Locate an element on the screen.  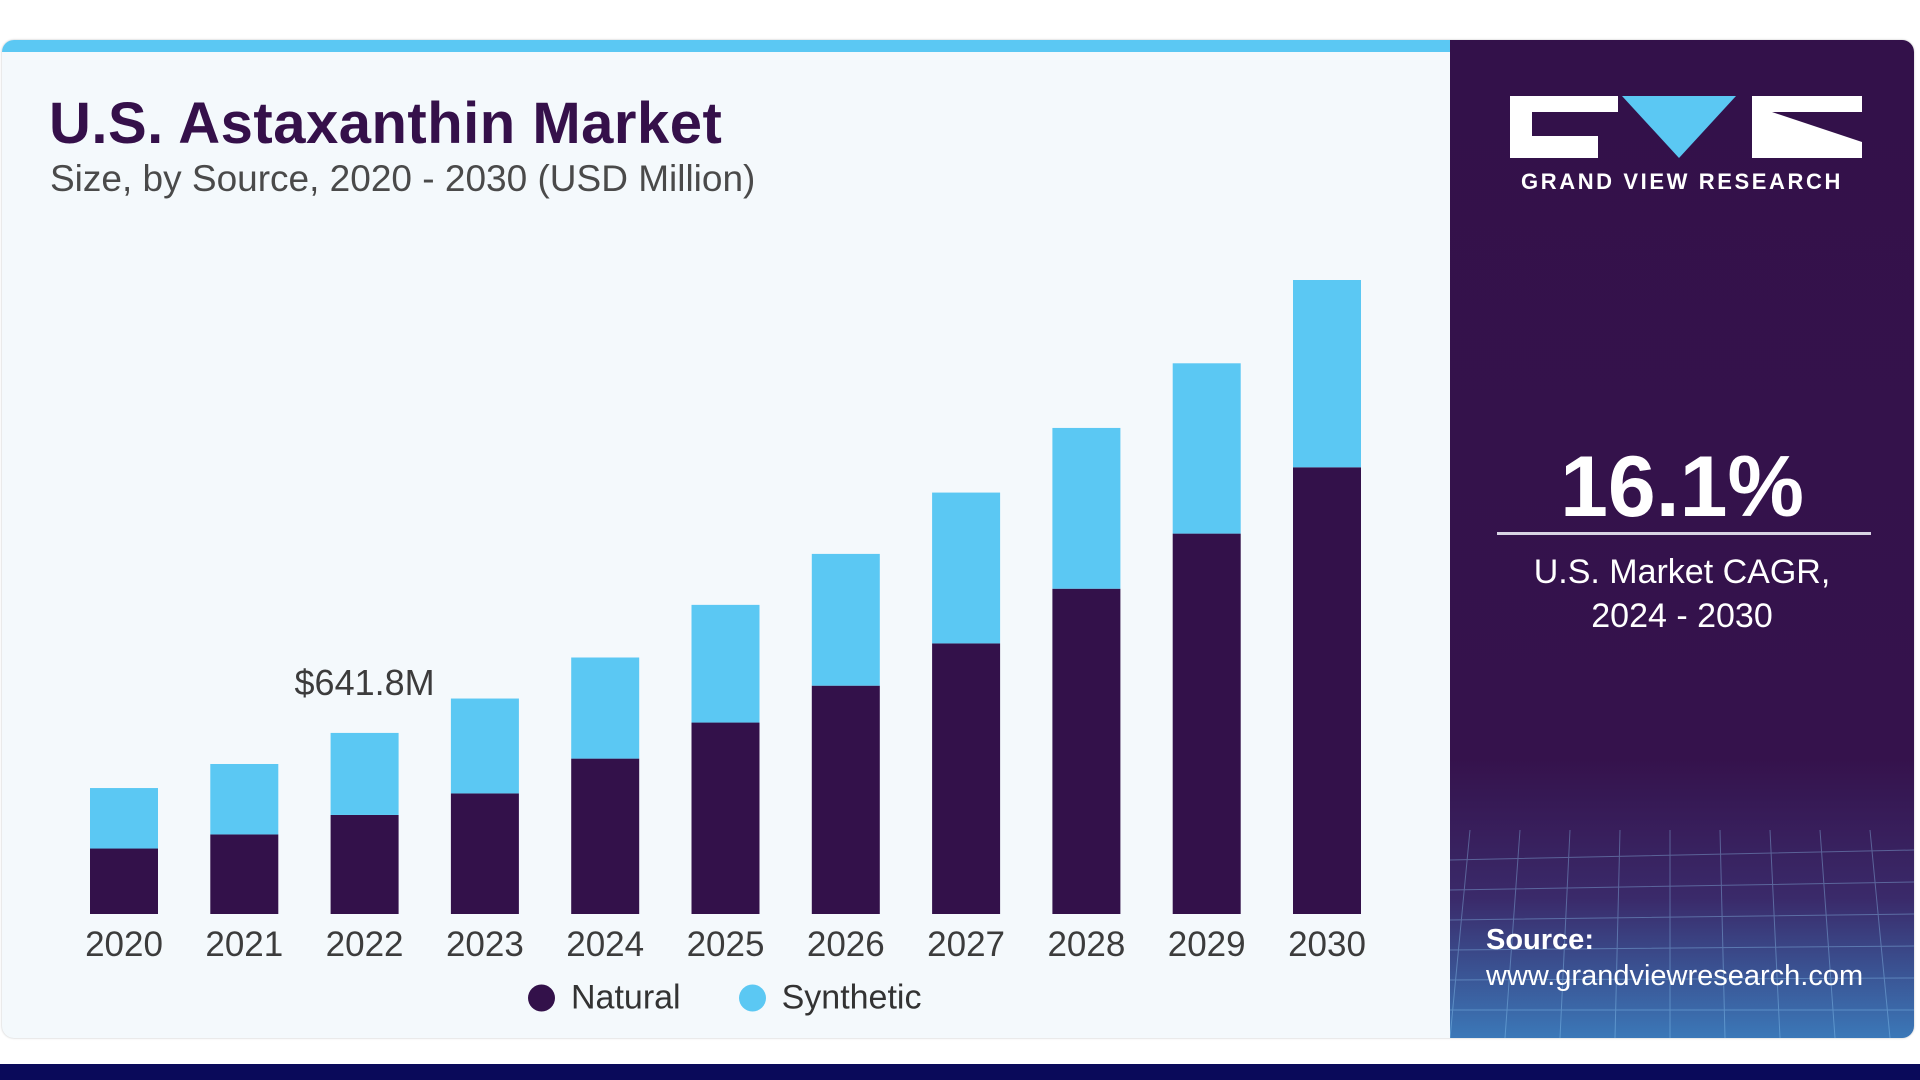
x-tick-label-2028: 2028 is located at coordinates (1086, 944).